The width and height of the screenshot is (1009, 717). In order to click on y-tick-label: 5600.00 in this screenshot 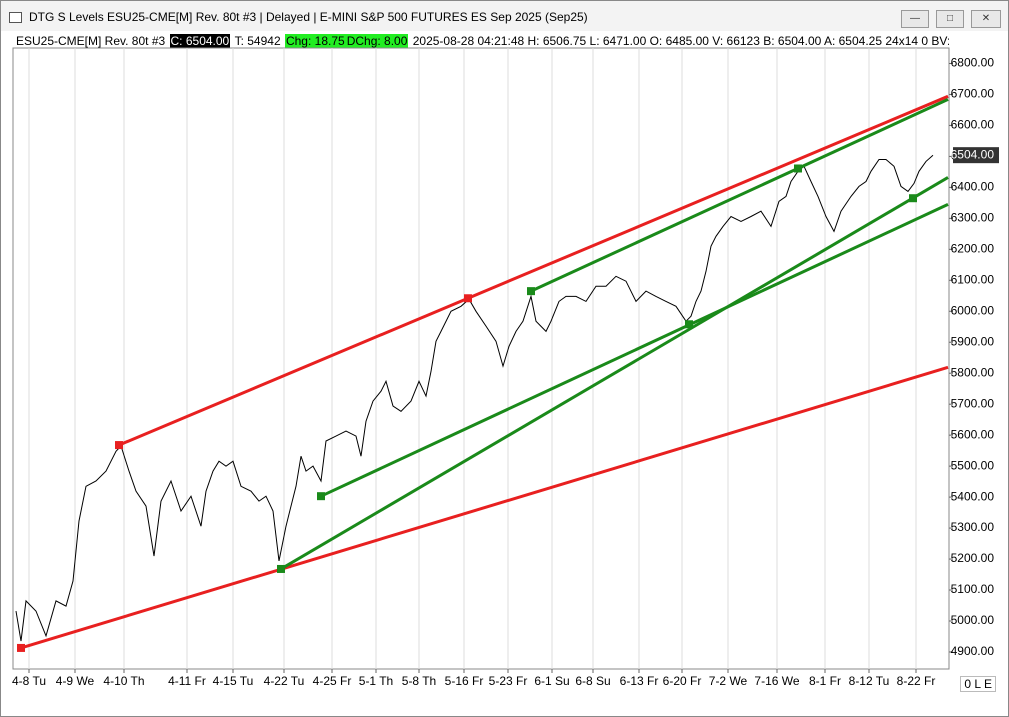, I will do `click(973, 434)`.